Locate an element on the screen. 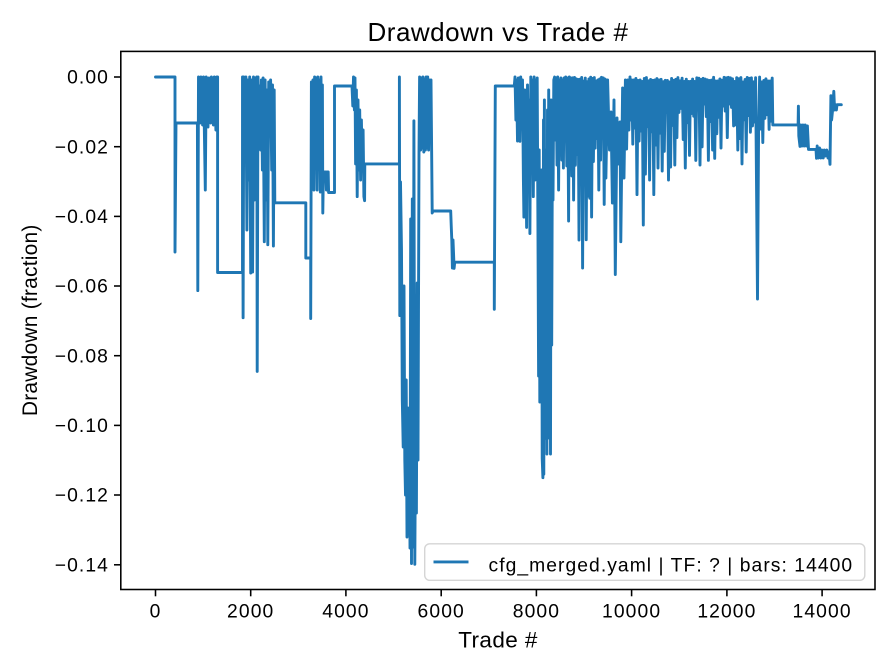  svg-text:cfg_merged.yaml | TF: ? | bars: cfg_merged.yaml | TF: ? | bars: 14400 is located at coordinates (671, 565).